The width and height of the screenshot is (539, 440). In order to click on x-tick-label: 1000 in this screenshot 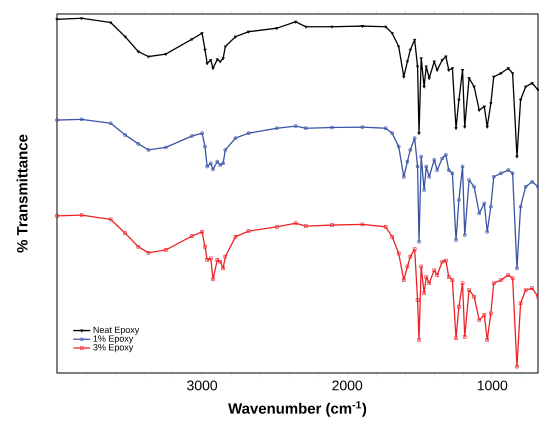, I will do `click(493, 385)`.